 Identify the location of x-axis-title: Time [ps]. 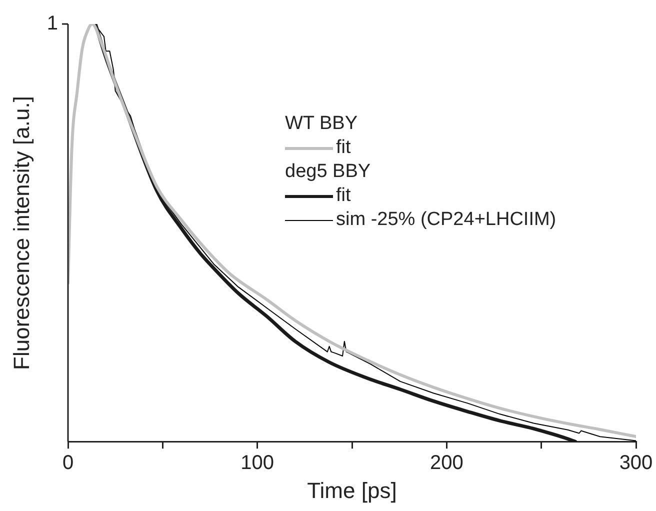
(352, 490).